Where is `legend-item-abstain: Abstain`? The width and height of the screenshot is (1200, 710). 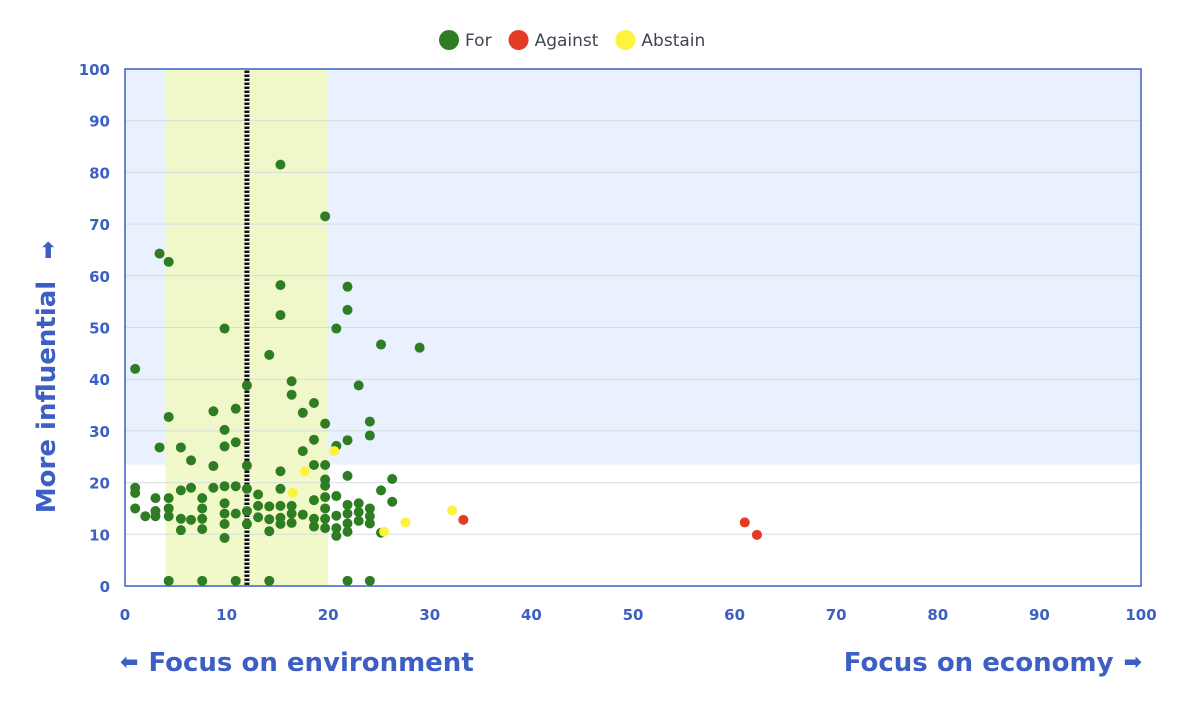 legend-item-abstain: Abstain is located at coordinates (660, 40).